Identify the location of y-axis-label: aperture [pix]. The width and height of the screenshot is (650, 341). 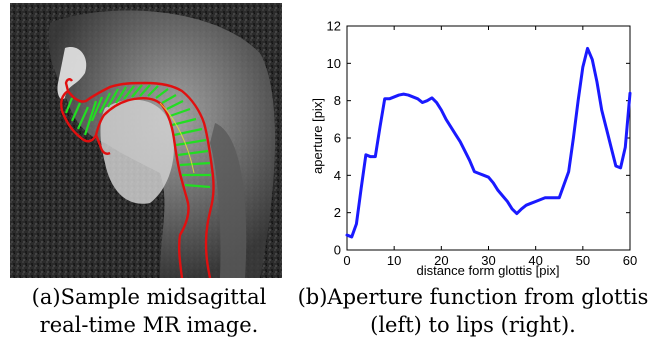
(317, 136).